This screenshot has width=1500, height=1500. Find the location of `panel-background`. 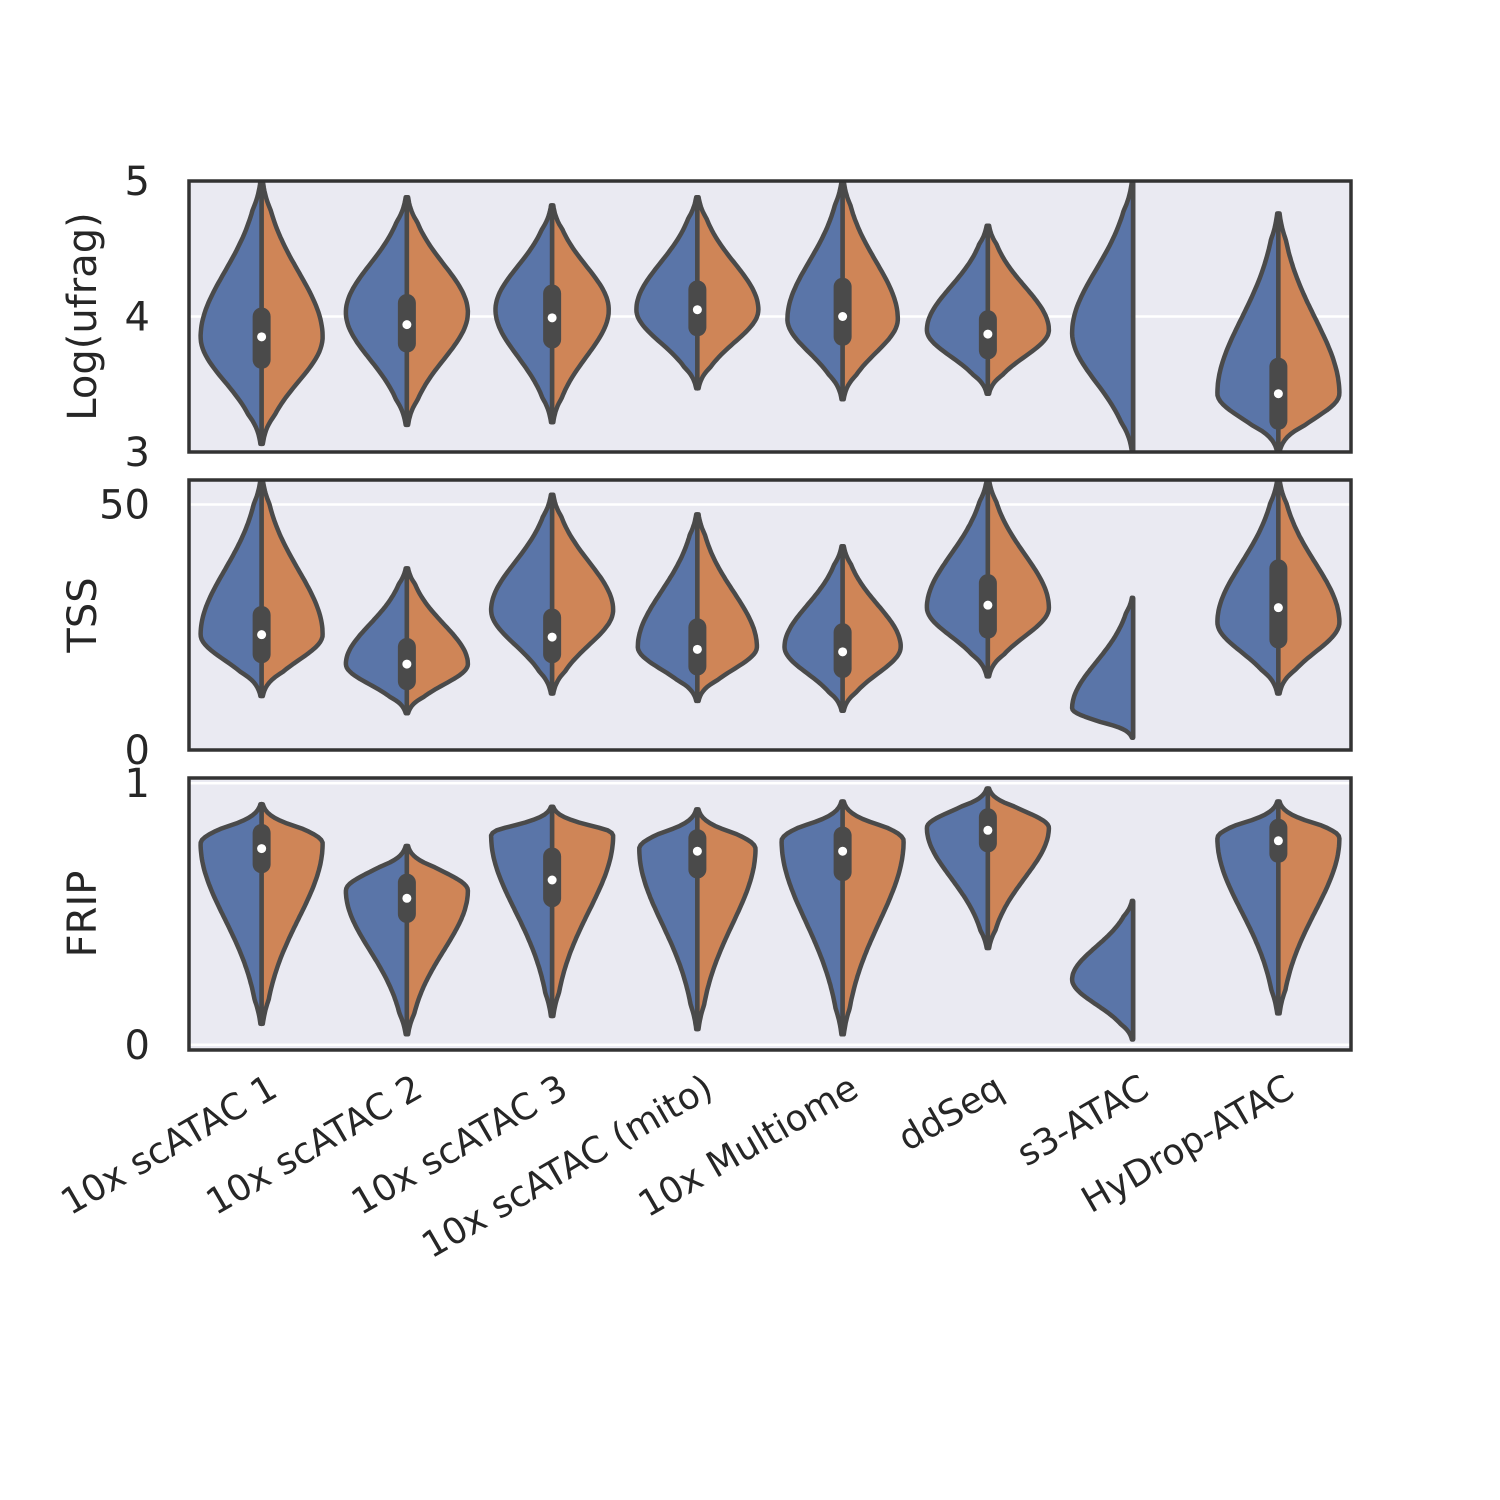

panel-background is located at coordinates (770, 615).